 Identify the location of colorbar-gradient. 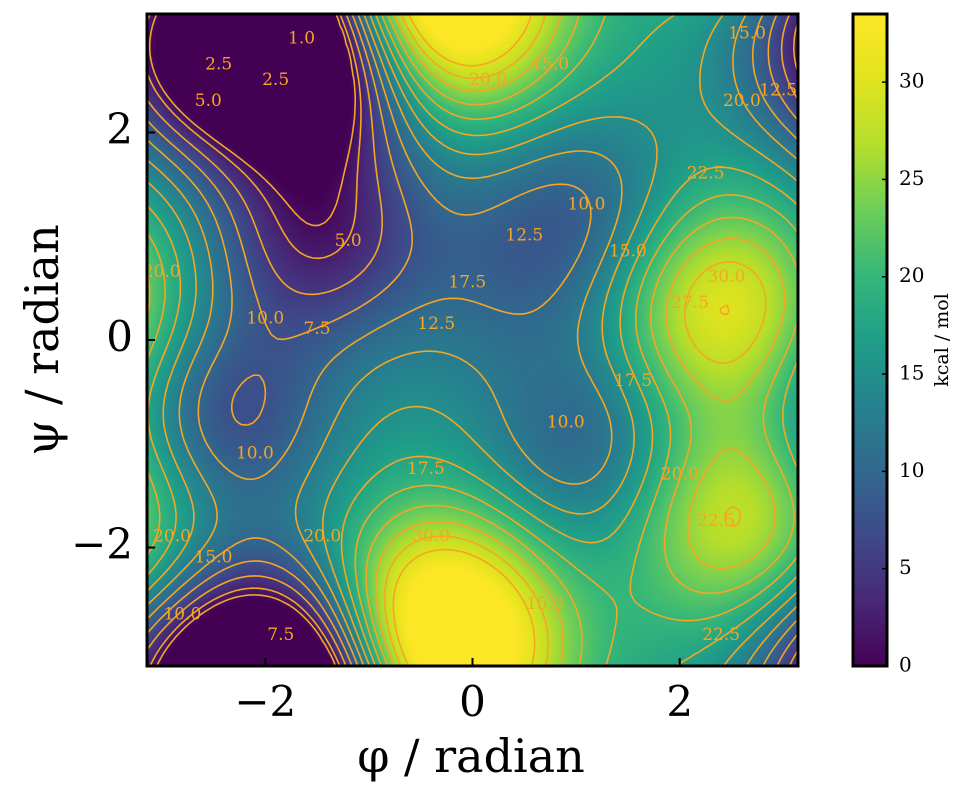
(870, 340).